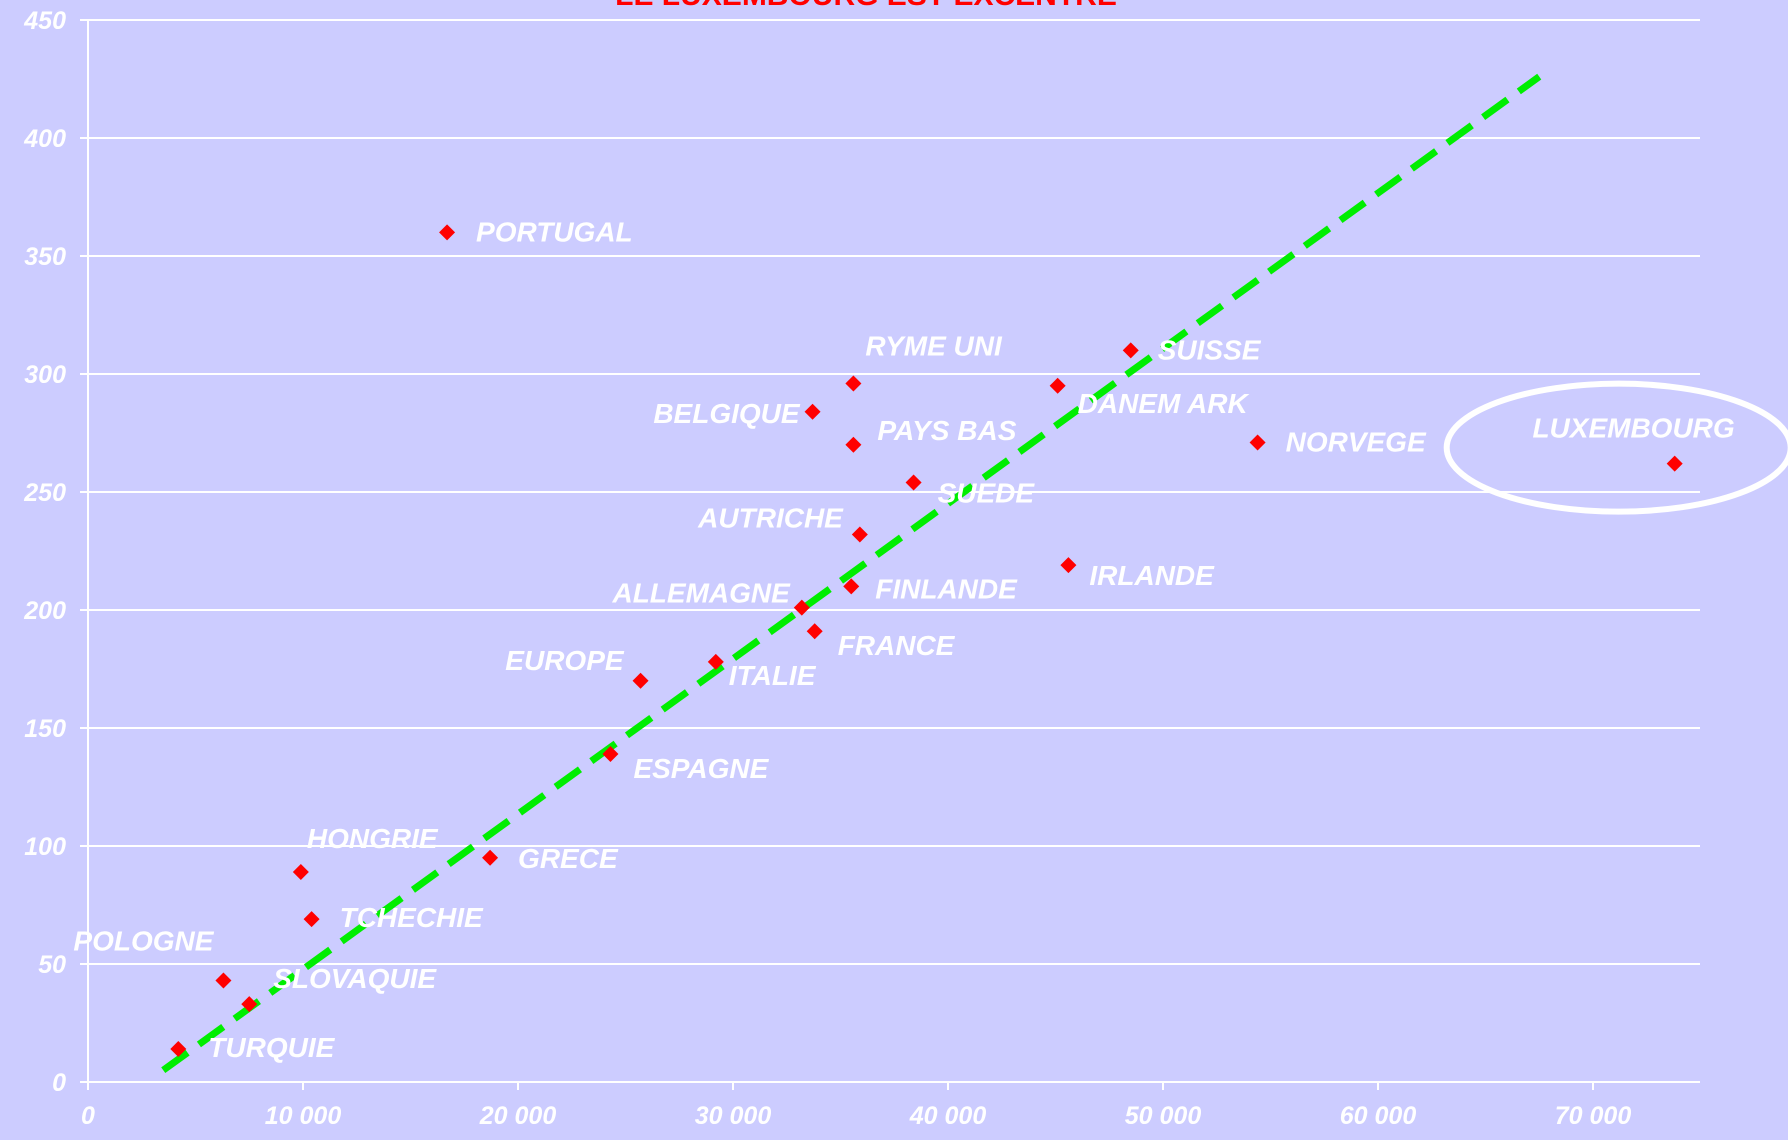 This screenshot has height=1140, width=1788. I want to click on point-label: PAYS BAS, so click(946, 430).